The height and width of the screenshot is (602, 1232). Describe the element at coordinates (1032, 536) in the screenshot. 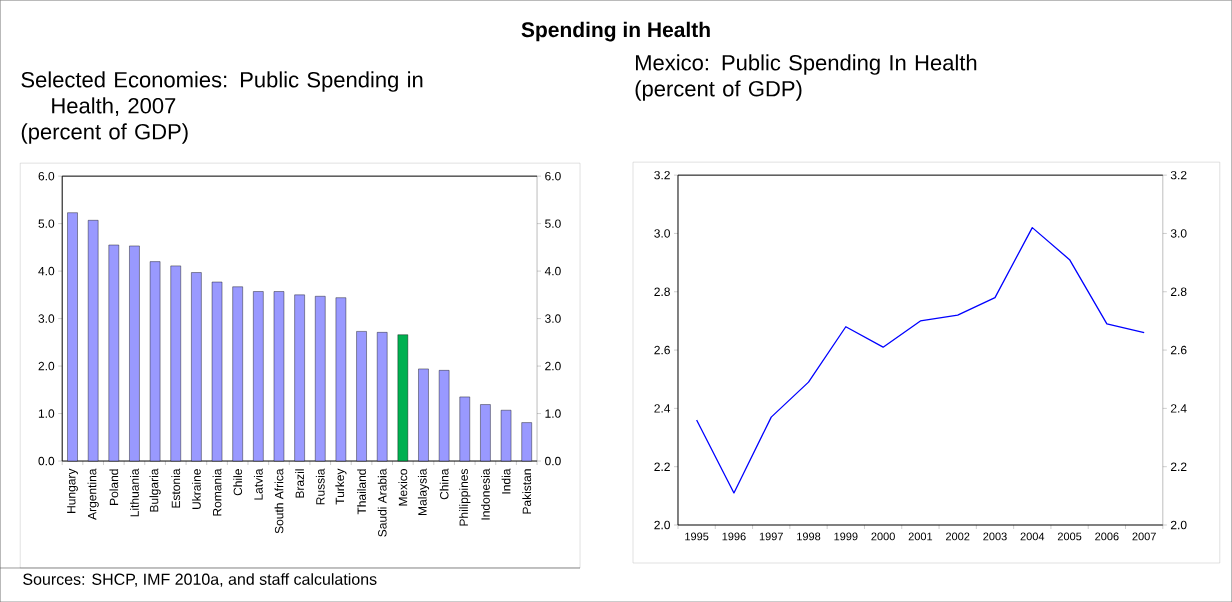

I see `x-tick-label: 2004` at that location.